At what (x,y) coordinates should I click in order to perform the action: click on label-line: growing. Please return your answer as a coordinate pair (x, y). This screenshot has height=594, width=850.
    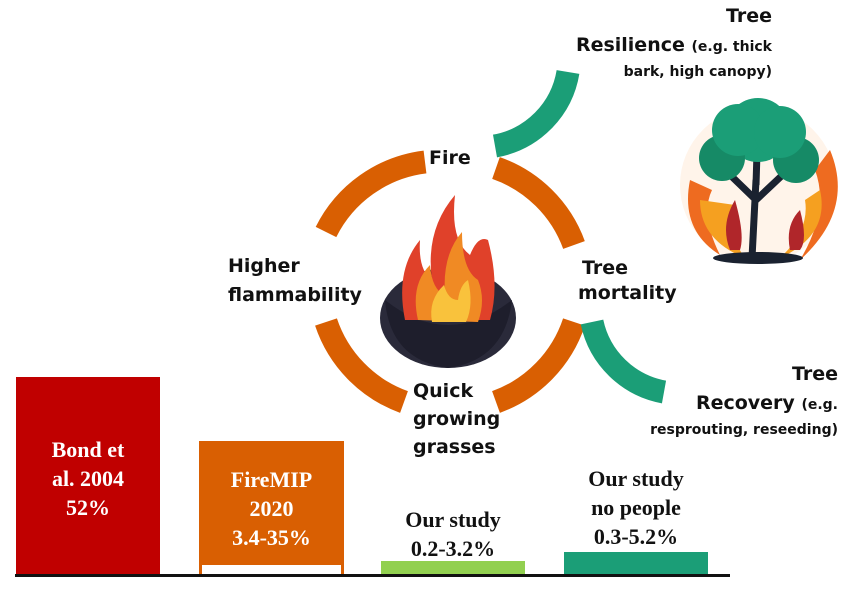
    Looking at the image, I should click on (457, 419).